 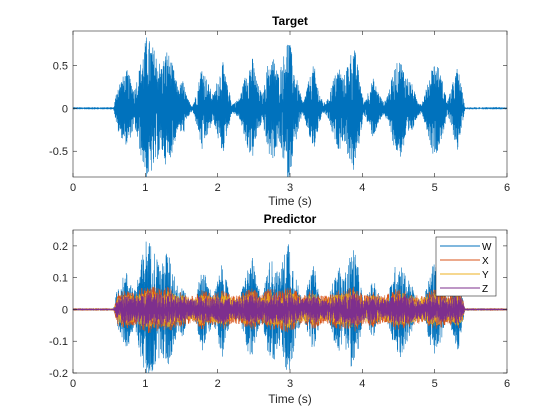 What do you see at coordinates (145, 384) in the screenshot?
I see `predictor-x-tick-label: 1` at bounding box center [145, 384].